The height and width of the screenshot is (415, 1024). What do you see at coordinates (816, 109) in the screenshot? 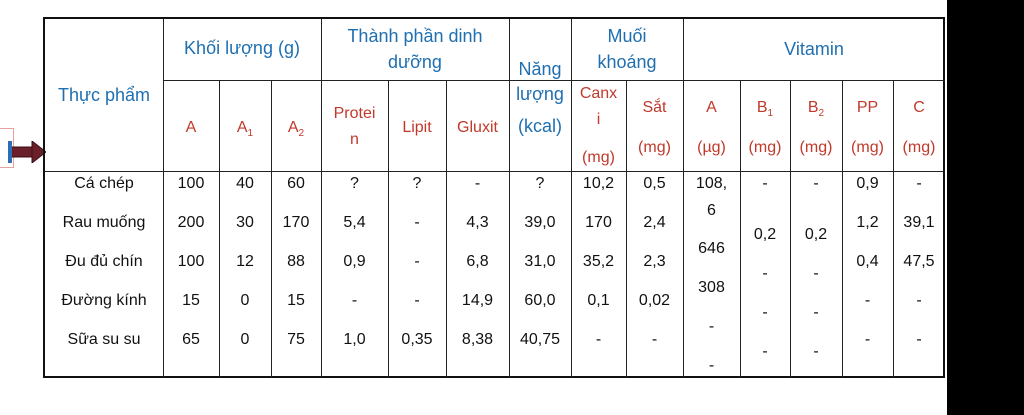
I see `sub-vit-b2: B2` at bounding box center [816, 109].